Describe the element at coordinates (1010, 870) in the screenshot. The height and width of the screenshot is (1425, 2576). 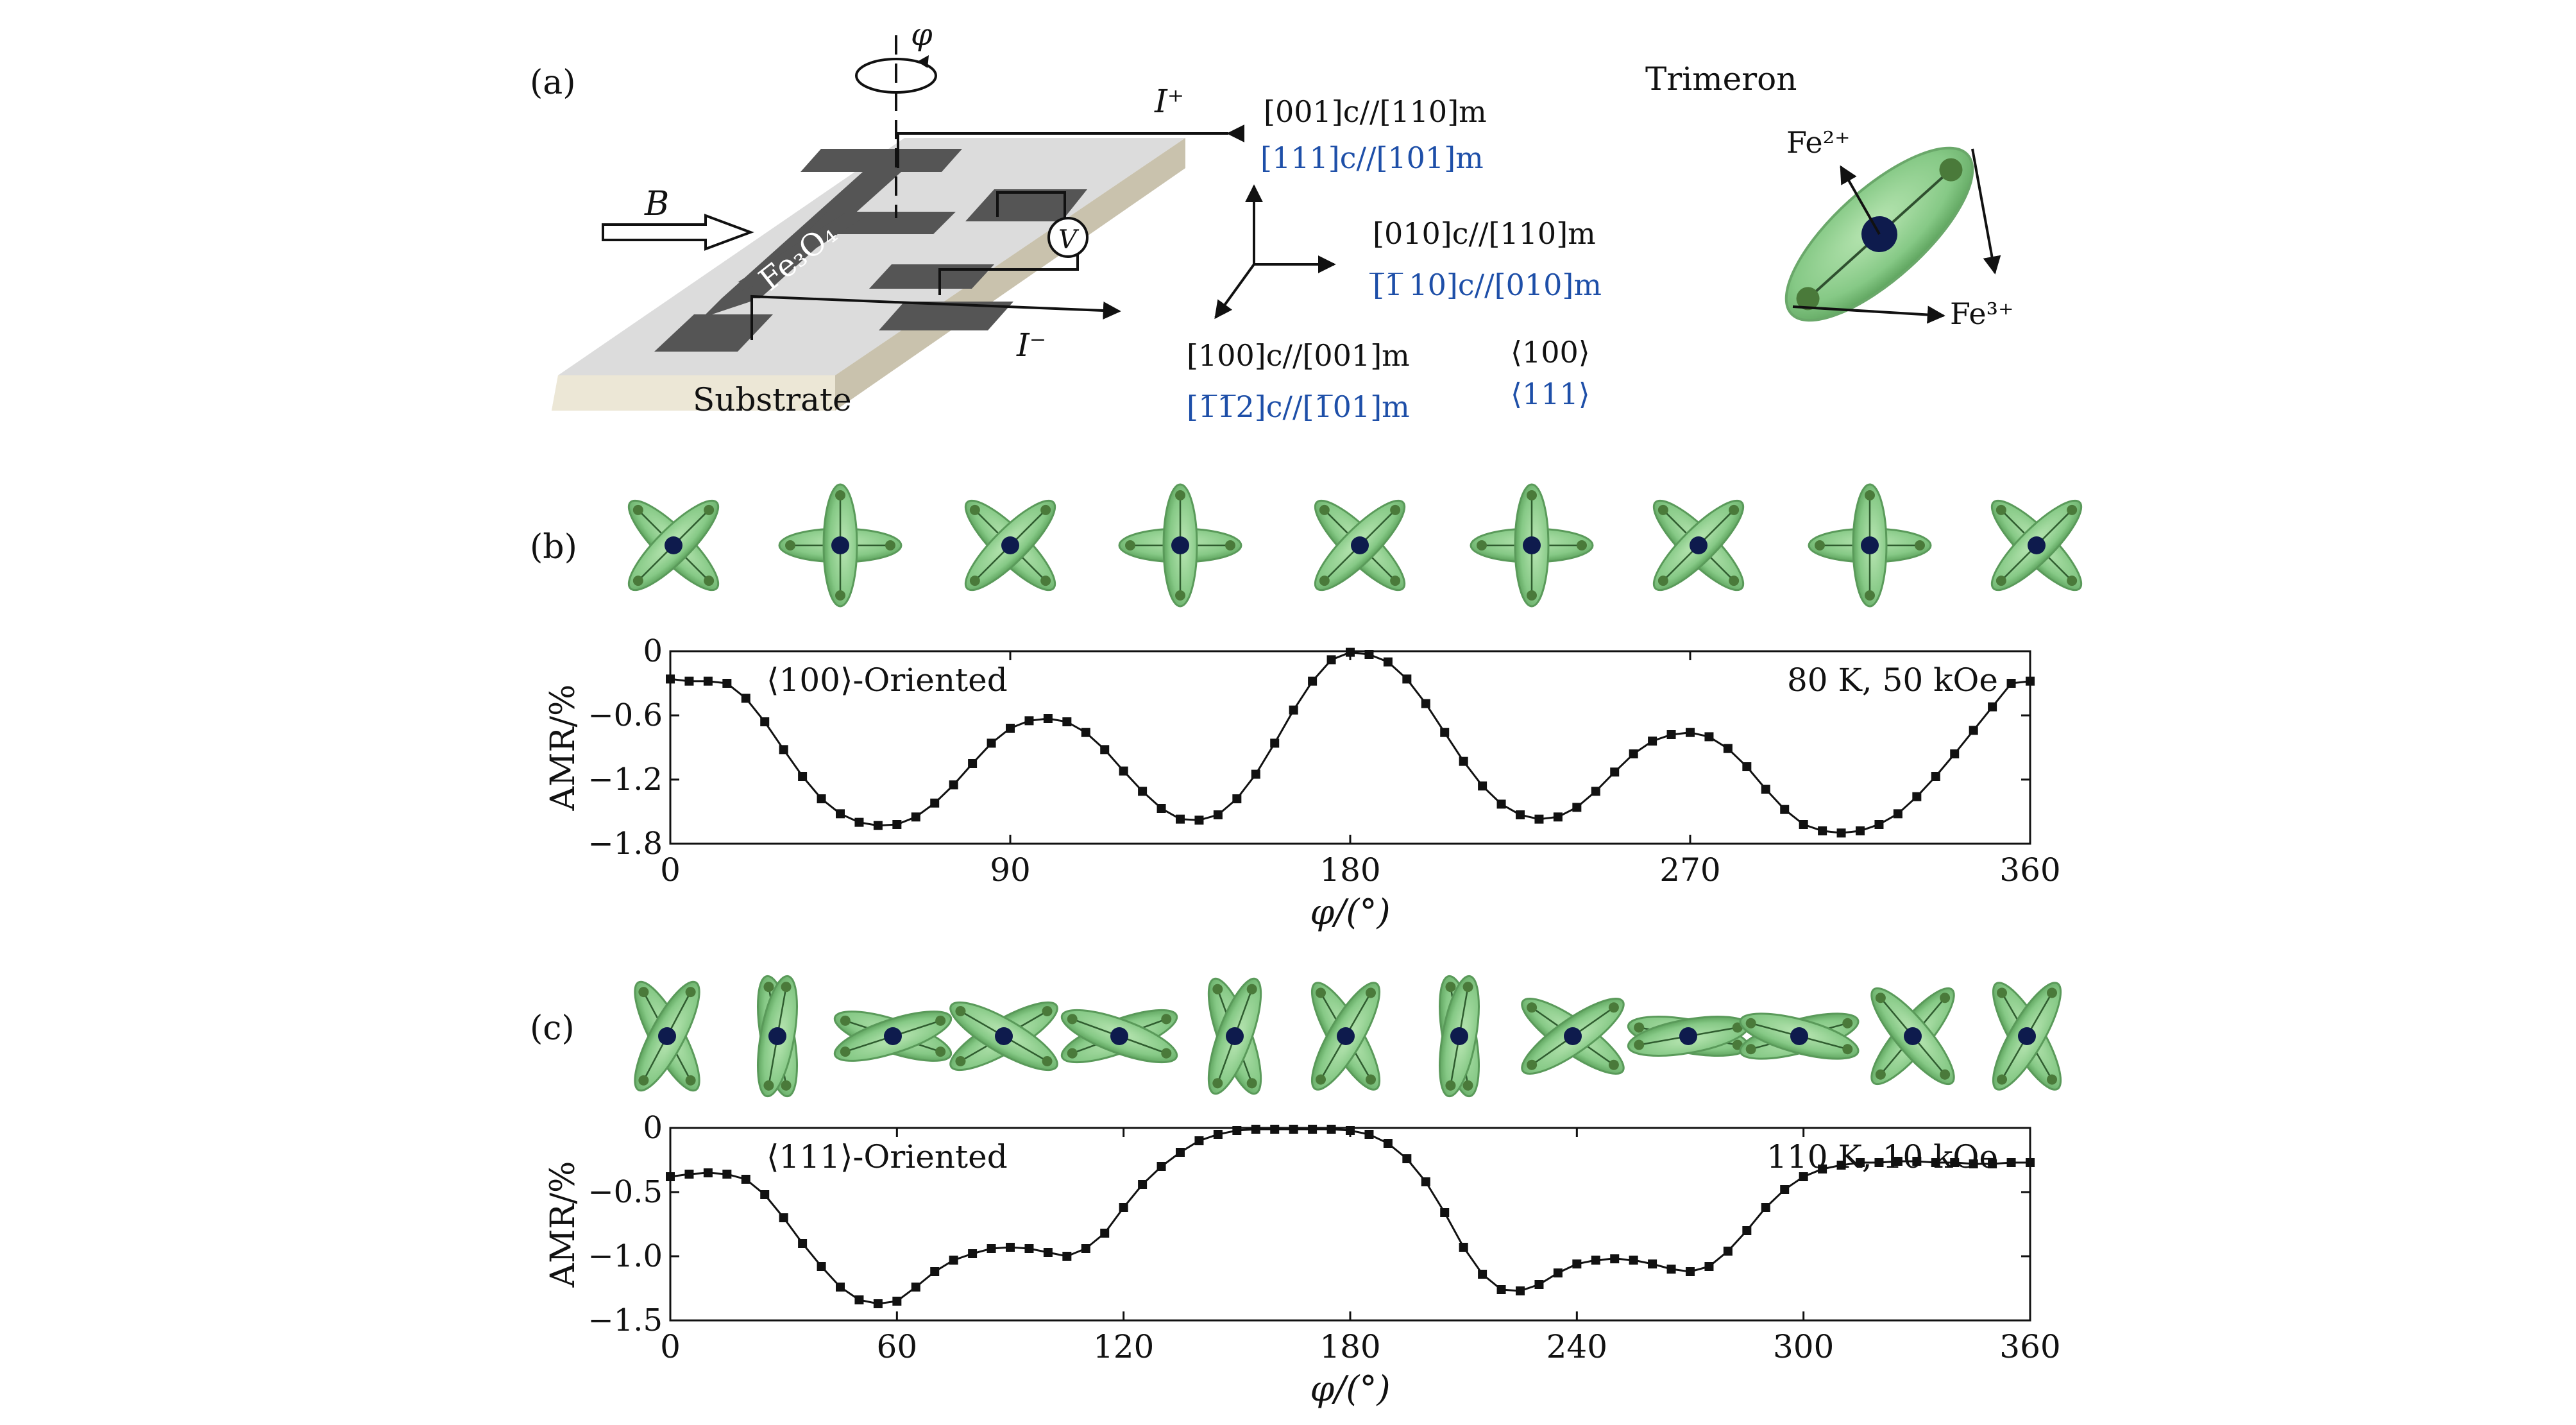
I see `x-tick-label: 90` at that location.